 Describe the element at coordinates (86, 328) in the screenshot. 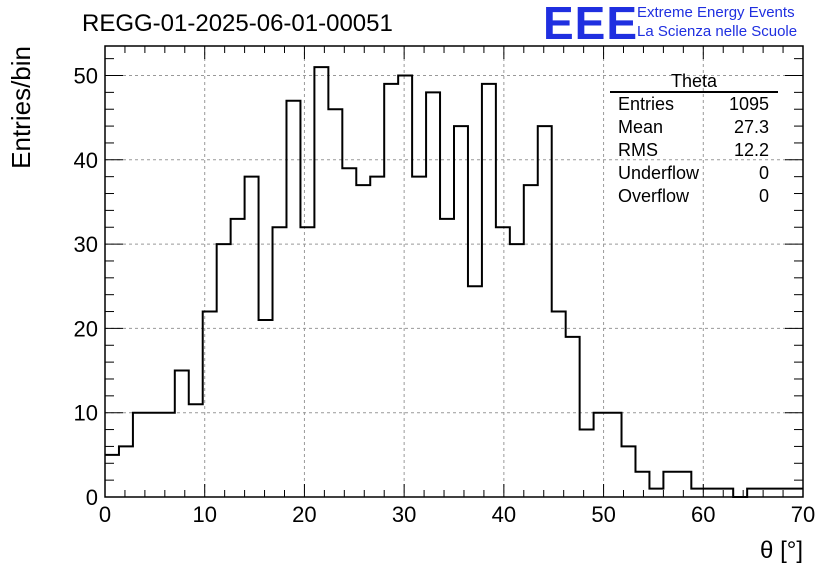

I see `y-tick-label: 20` at that location.